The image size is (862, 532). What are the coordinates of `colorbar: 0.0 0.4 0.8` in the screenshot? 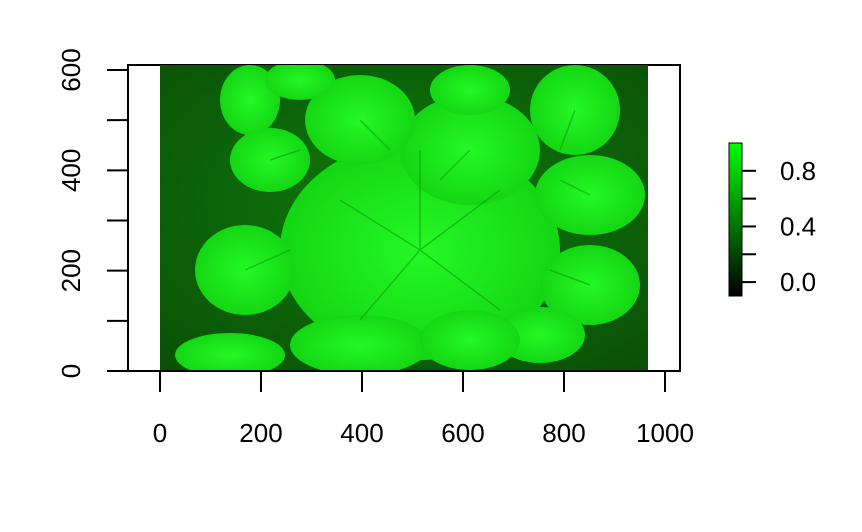 It's located at (772, 219).